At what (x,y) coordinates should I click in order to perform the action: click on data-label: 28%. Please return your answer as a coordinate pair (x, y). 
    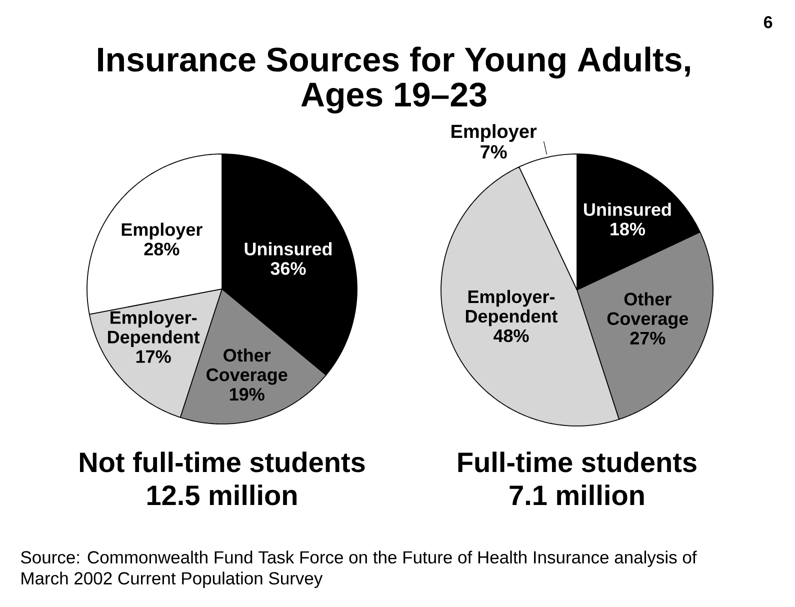
    Looking at the image, I should click on (162, 249).